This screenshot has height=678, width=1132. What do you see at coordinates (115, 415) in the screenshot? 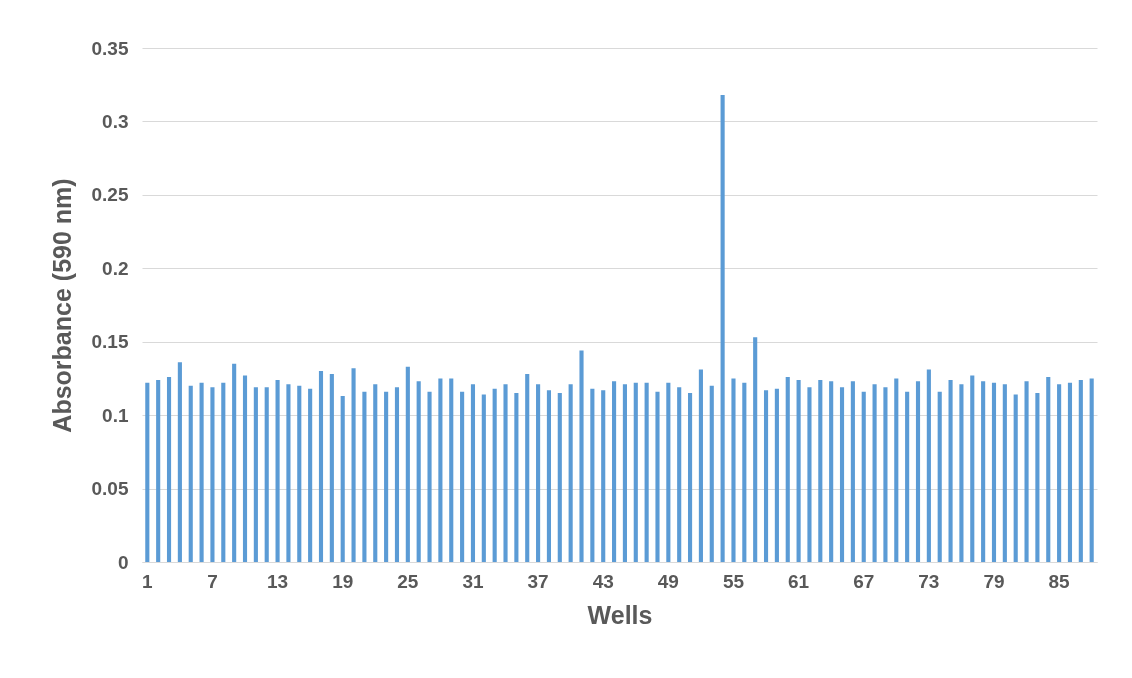
I see `y-tick-label: 0.1` at bounding box center [115, 415].